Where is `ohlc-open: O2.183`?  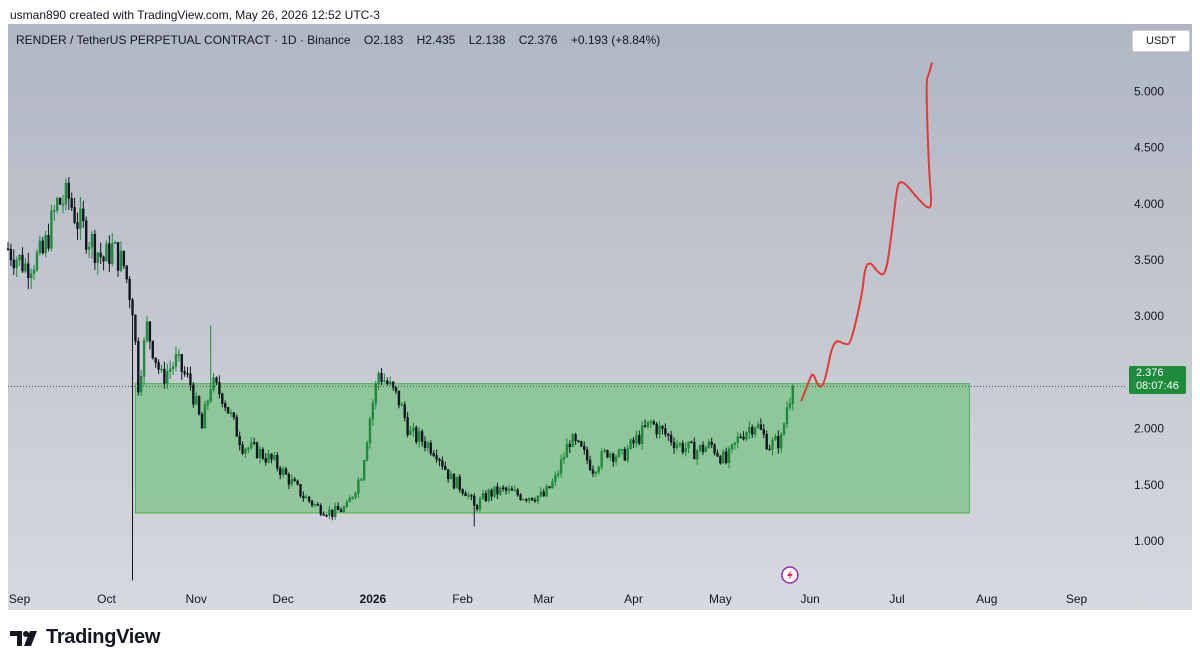
ohlc-open: O2.183 is located at coordinates (383, 40).